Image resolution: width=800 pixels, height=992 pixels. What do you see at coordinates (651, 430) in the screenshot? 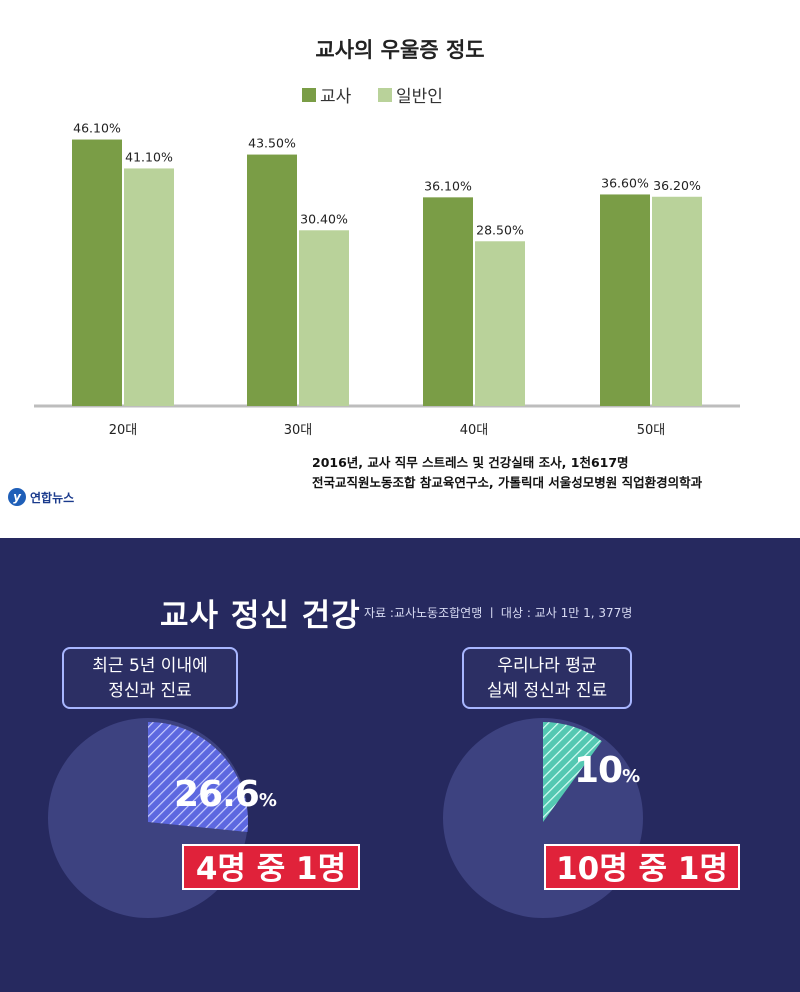
I see `x-tick-label: 50대` at bounding box center [651, 430].